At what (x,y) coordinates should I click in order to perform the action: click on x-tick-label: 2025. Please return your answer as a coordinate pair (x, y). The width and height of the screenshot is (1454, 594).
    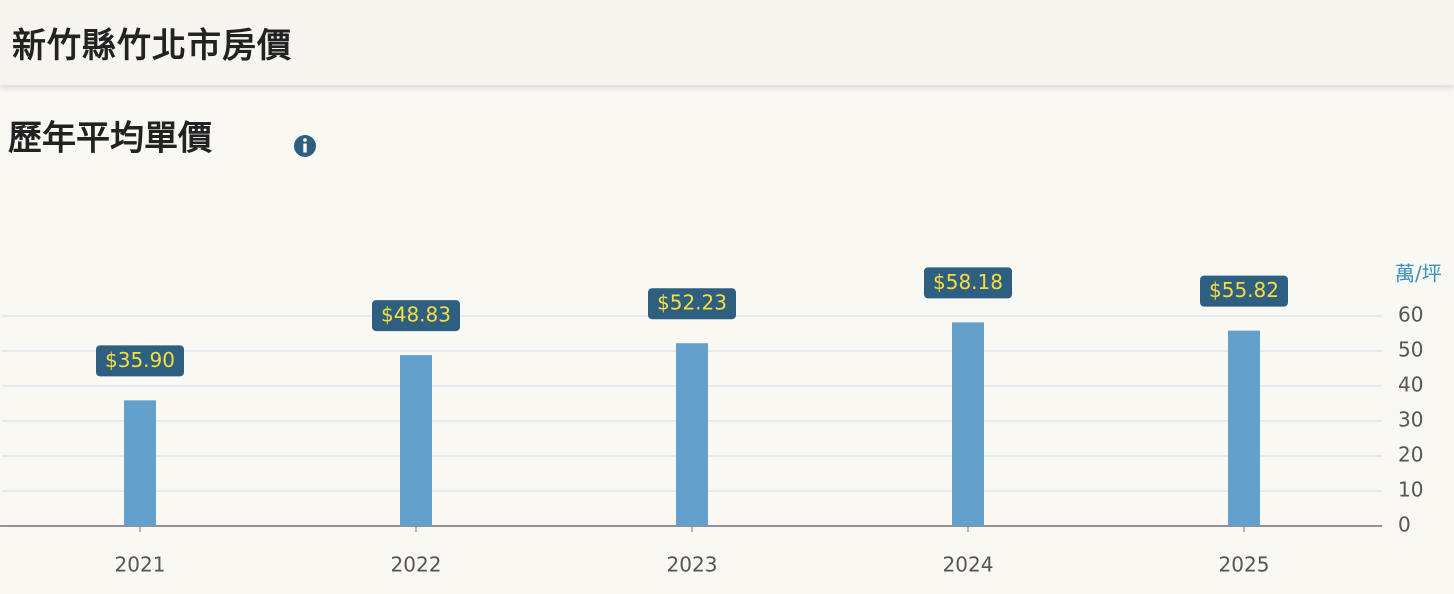
    Looking at the image, I should click on (1244, 565).